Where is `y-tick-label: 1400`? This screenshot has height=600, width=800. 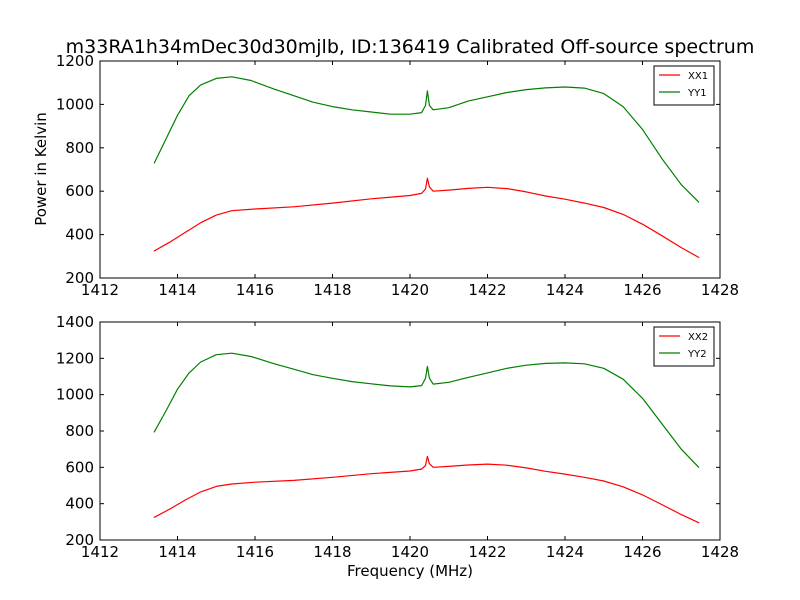 y-tick-label: 1400 is located at coordinates (75, 322).